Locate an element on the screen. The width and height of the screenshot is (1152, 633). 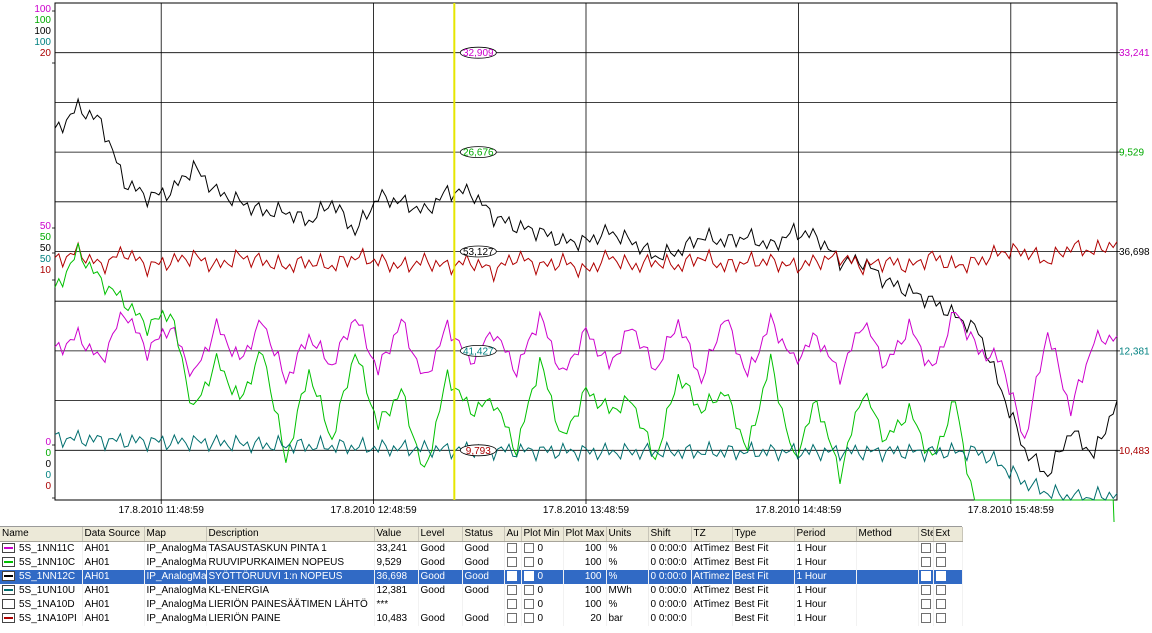
column-header: Type is located at coordinates (763, 534).